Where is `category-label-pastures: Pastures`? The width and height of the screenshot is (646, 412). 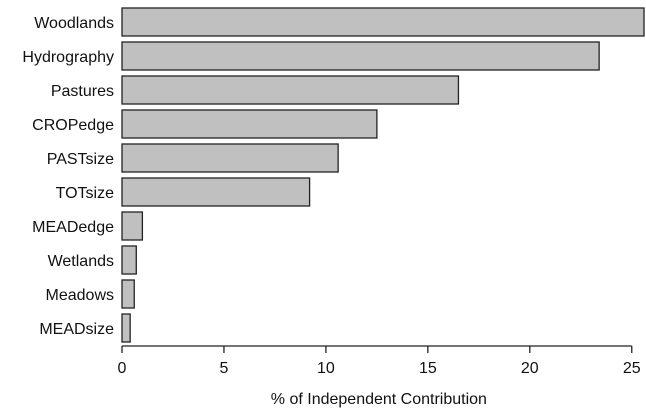 category-label-pastures: Pastures is located at coordinates (82, 91).